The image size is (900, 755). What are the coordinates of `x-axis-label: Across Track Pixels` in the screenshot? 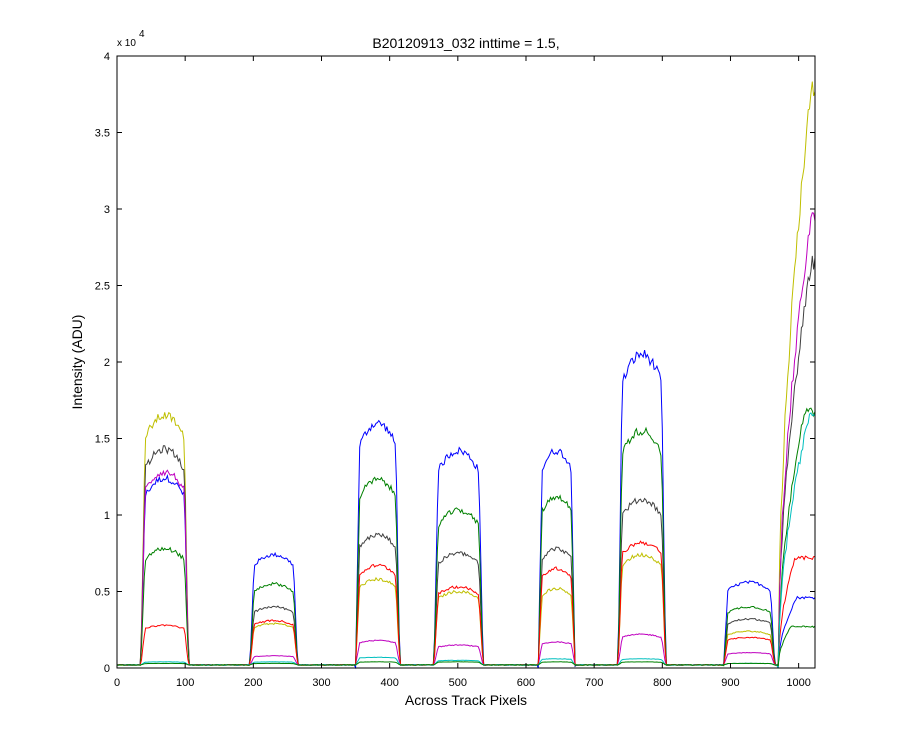 It's located at (466, 700).